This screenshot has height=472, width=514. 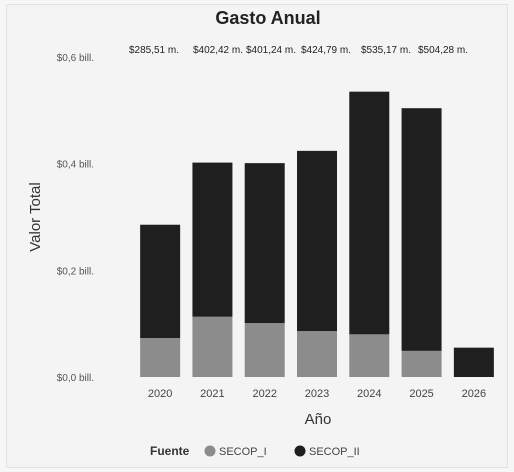 I want to click on bar-secop-ii-2023, so click(x=317, y=241).